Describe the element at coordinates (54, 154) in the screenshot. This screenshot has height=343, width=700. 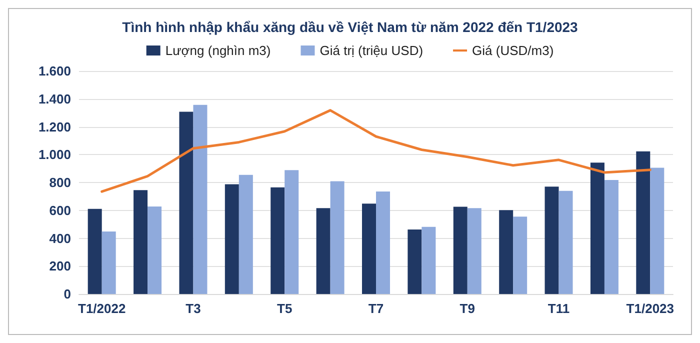
I see `y-tick-label: 1.000` at that location.